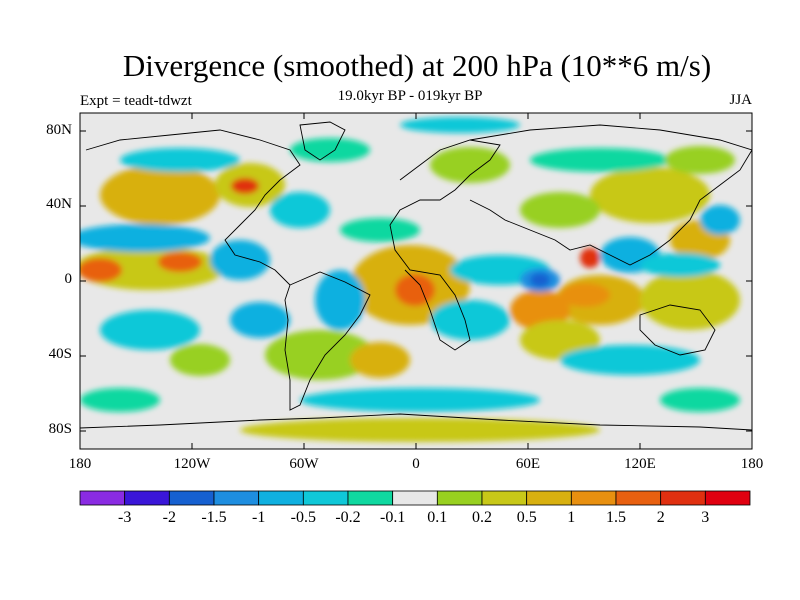 This screenshot has width=800, height=600. What do you see at coordinates (705, 517) in the screenshot?
I see `colorbar-label: 3` at bounding box center [705, 517].